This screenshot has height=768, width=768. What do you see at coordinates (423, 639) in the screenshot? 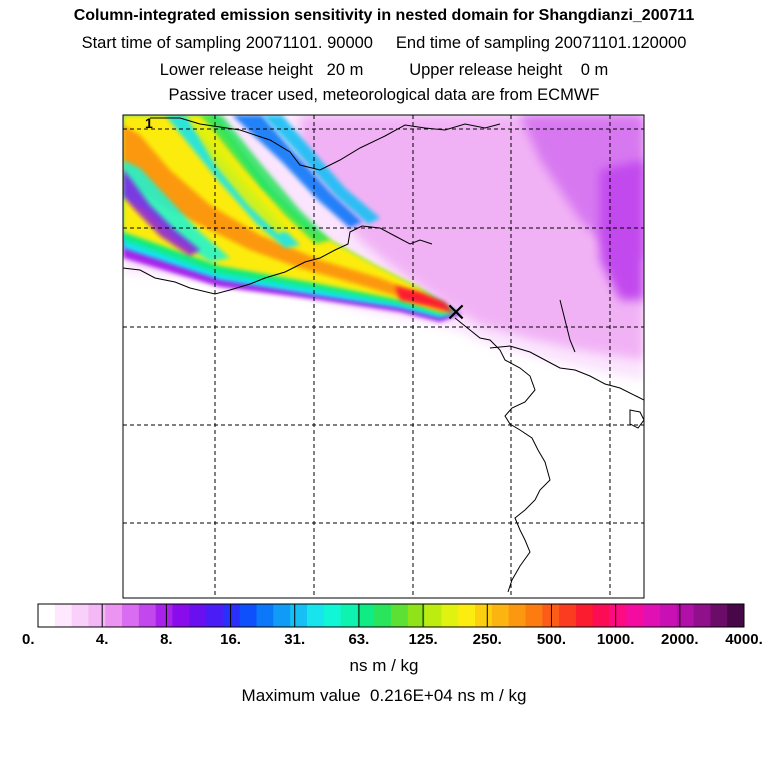
I see `colorbar-tick-label: 125.` at bounding box center [423, 639].